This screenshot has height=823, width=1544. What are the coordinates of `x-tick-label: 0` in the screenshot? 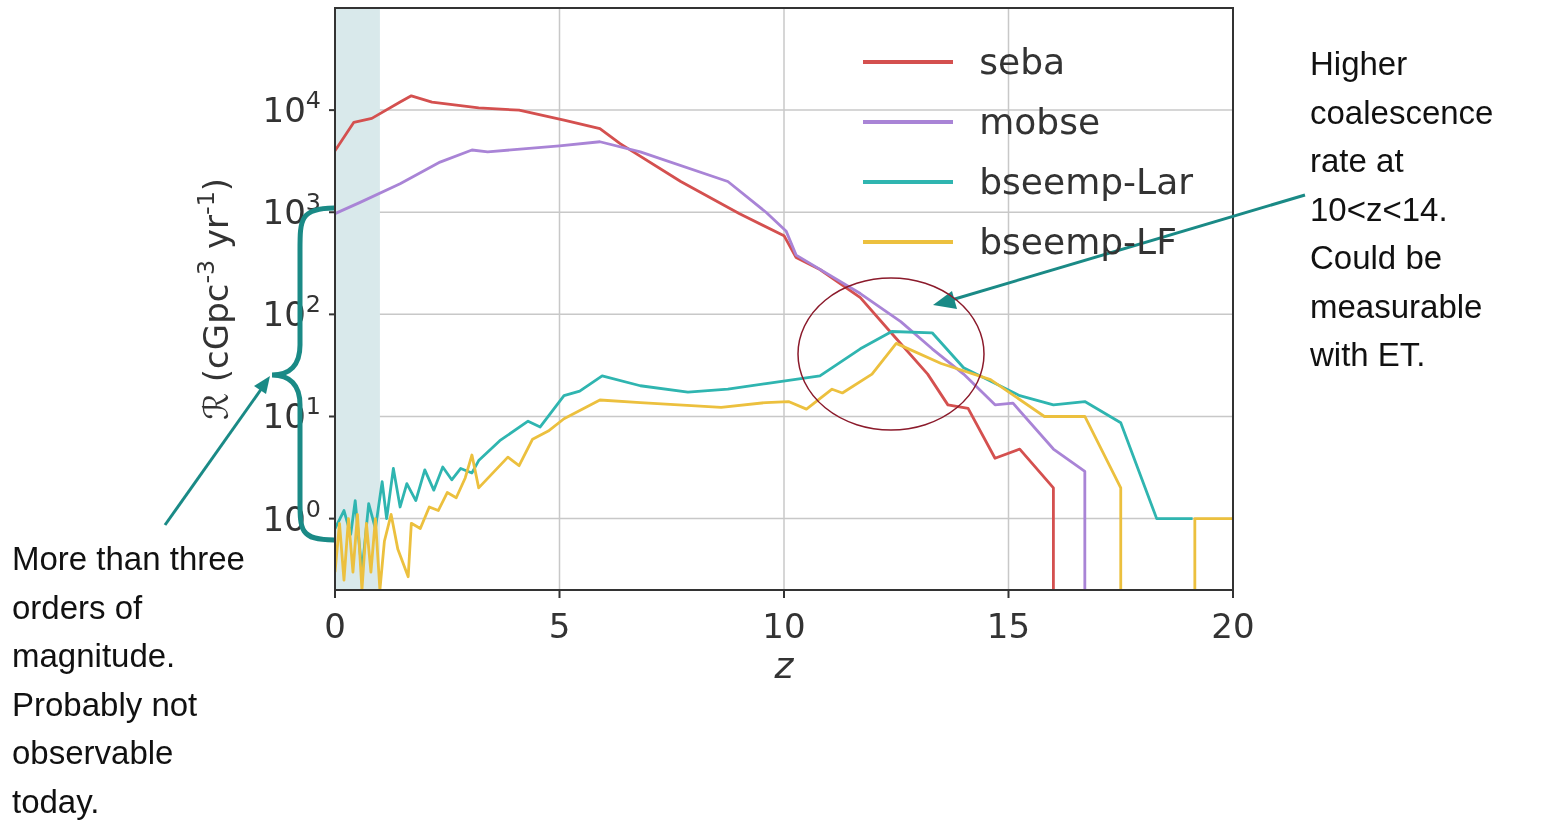 It's located at (335, 626).